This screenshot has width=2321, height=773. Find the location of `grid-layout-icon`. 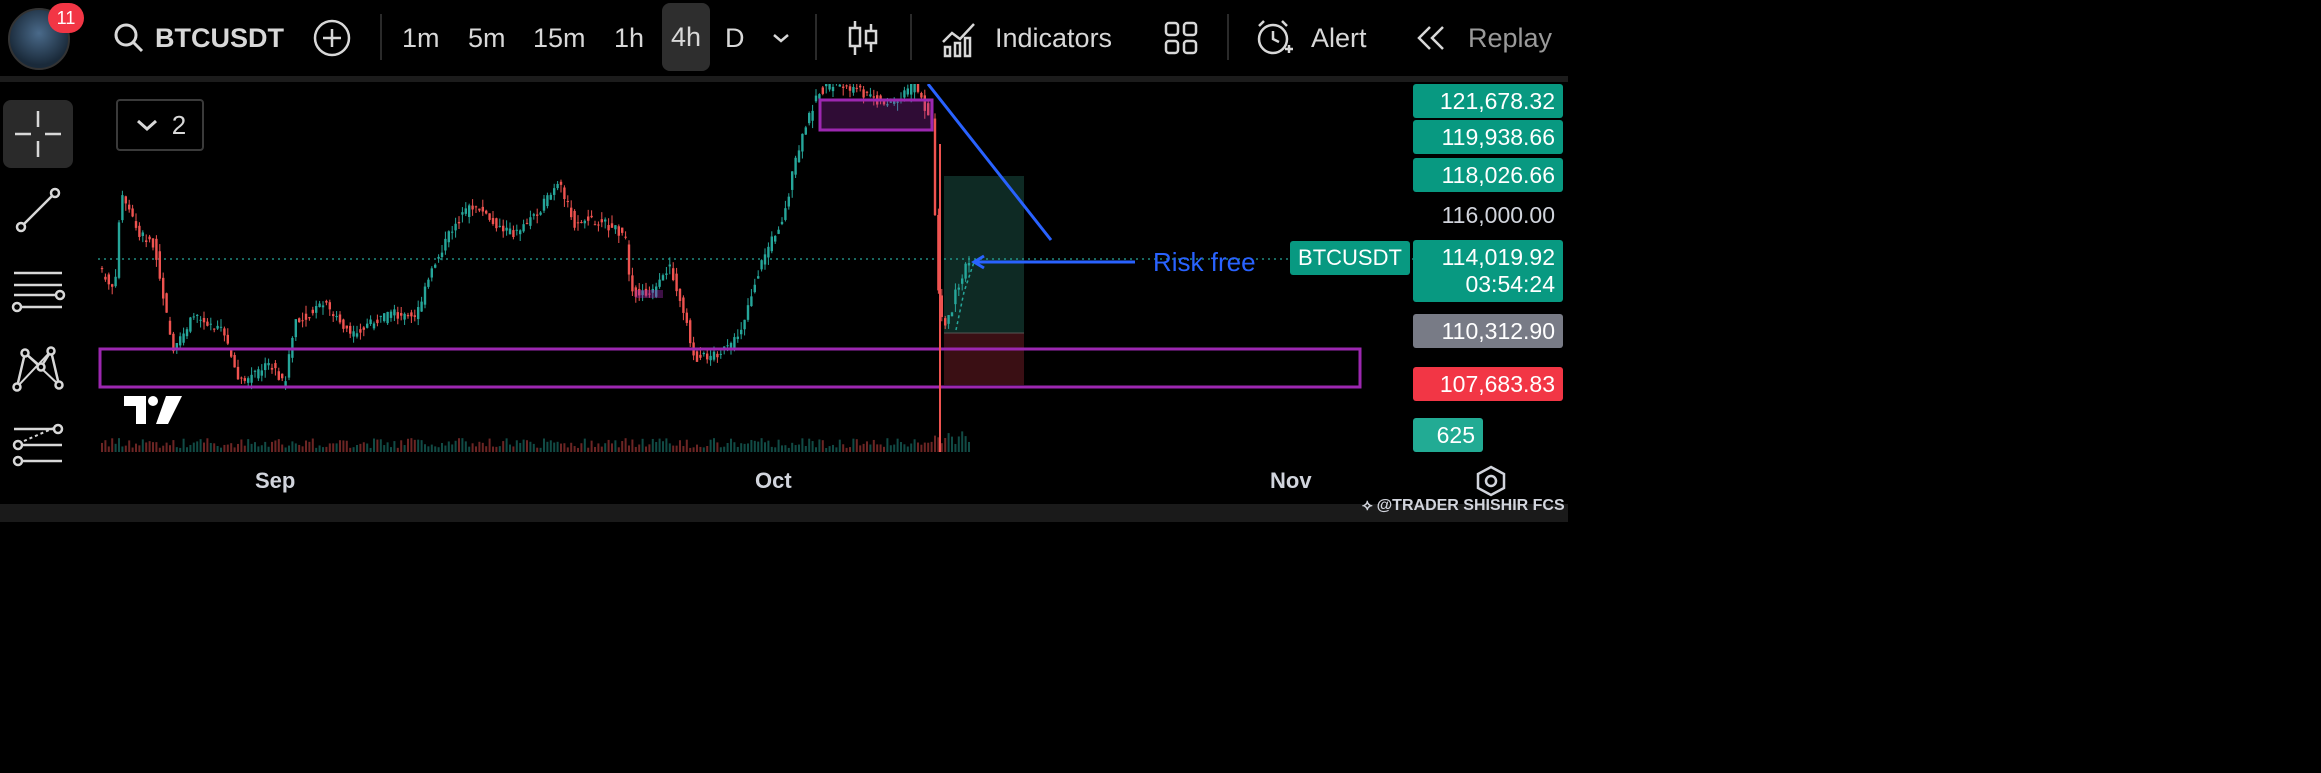

grid-layout-icon is located at coordinates (1181, 38).